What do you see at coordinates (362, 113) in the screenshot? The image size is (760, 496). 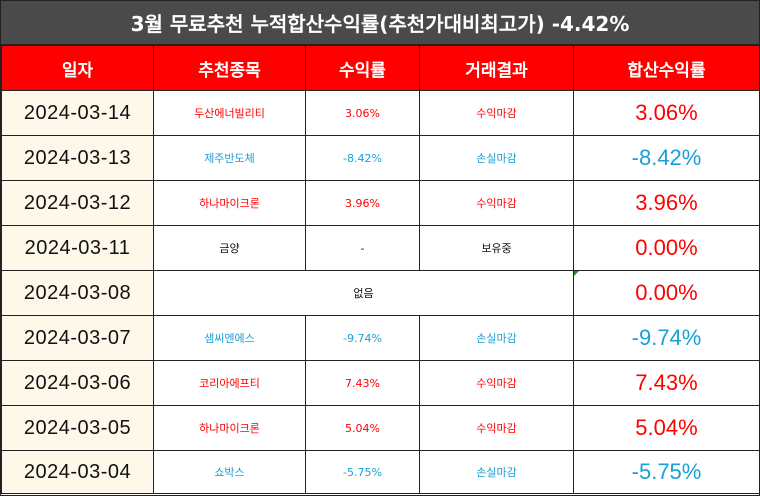 I see `return-cell: 3.06%` at bounding box center [362, 113].